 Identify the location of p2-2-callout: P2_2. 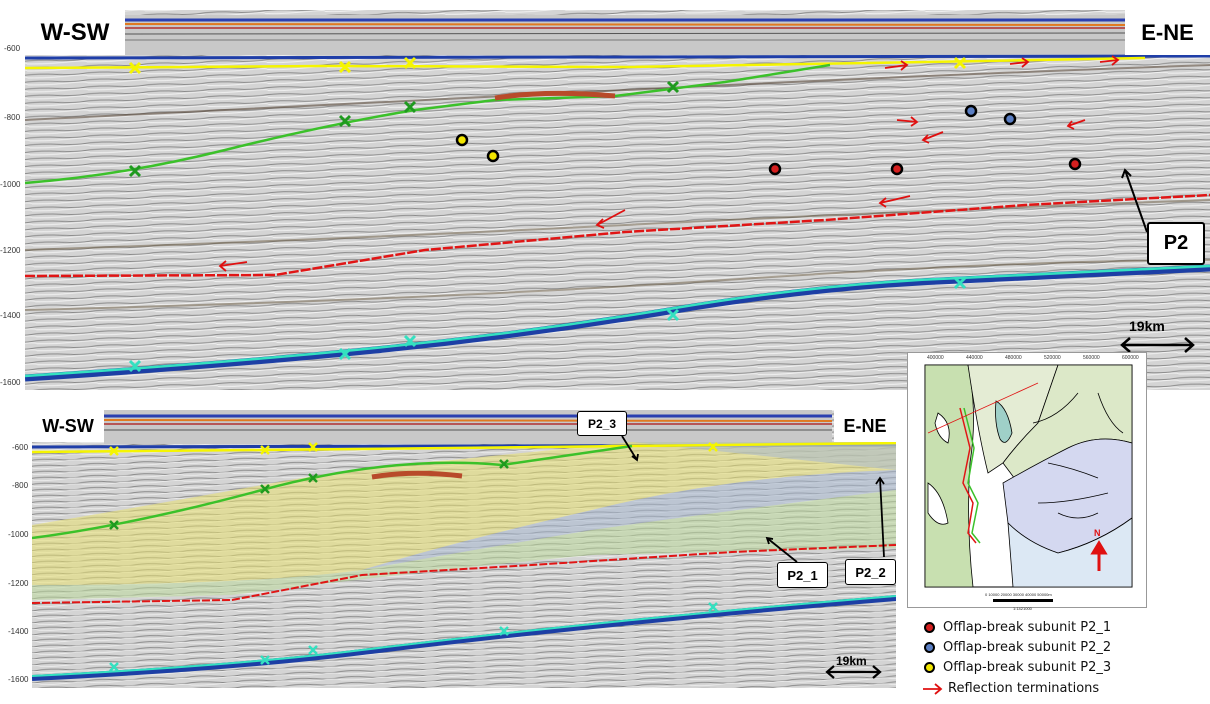
(870, 572).